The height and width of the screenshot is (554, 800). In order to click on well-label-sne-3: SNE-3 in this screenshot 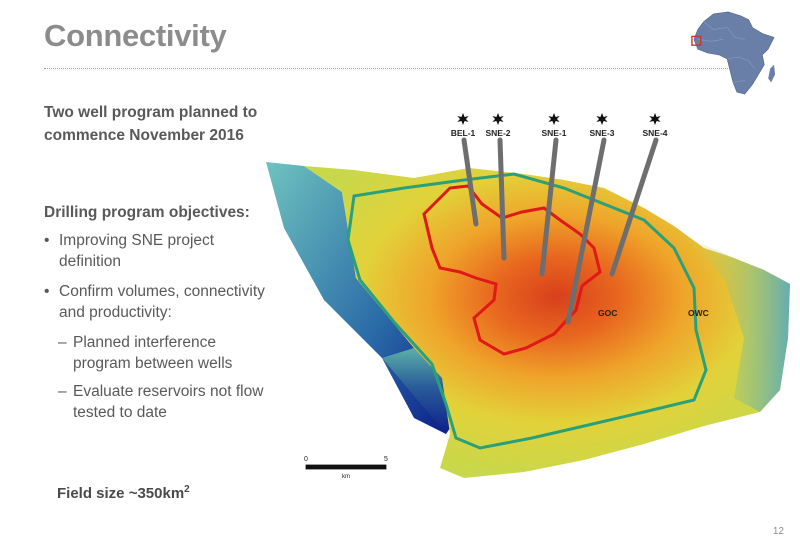, I will do `click(601, 133)`.